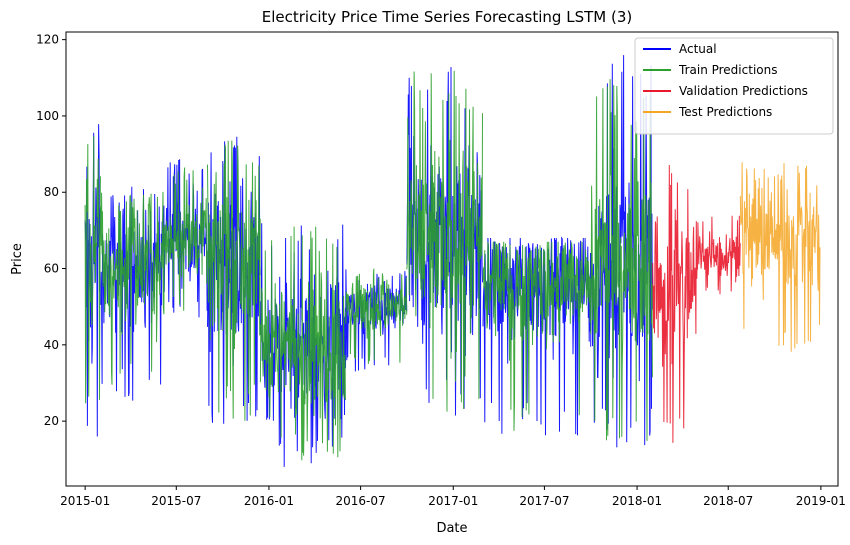  I want to click on y-tick-label: 80, so click(51, 192).